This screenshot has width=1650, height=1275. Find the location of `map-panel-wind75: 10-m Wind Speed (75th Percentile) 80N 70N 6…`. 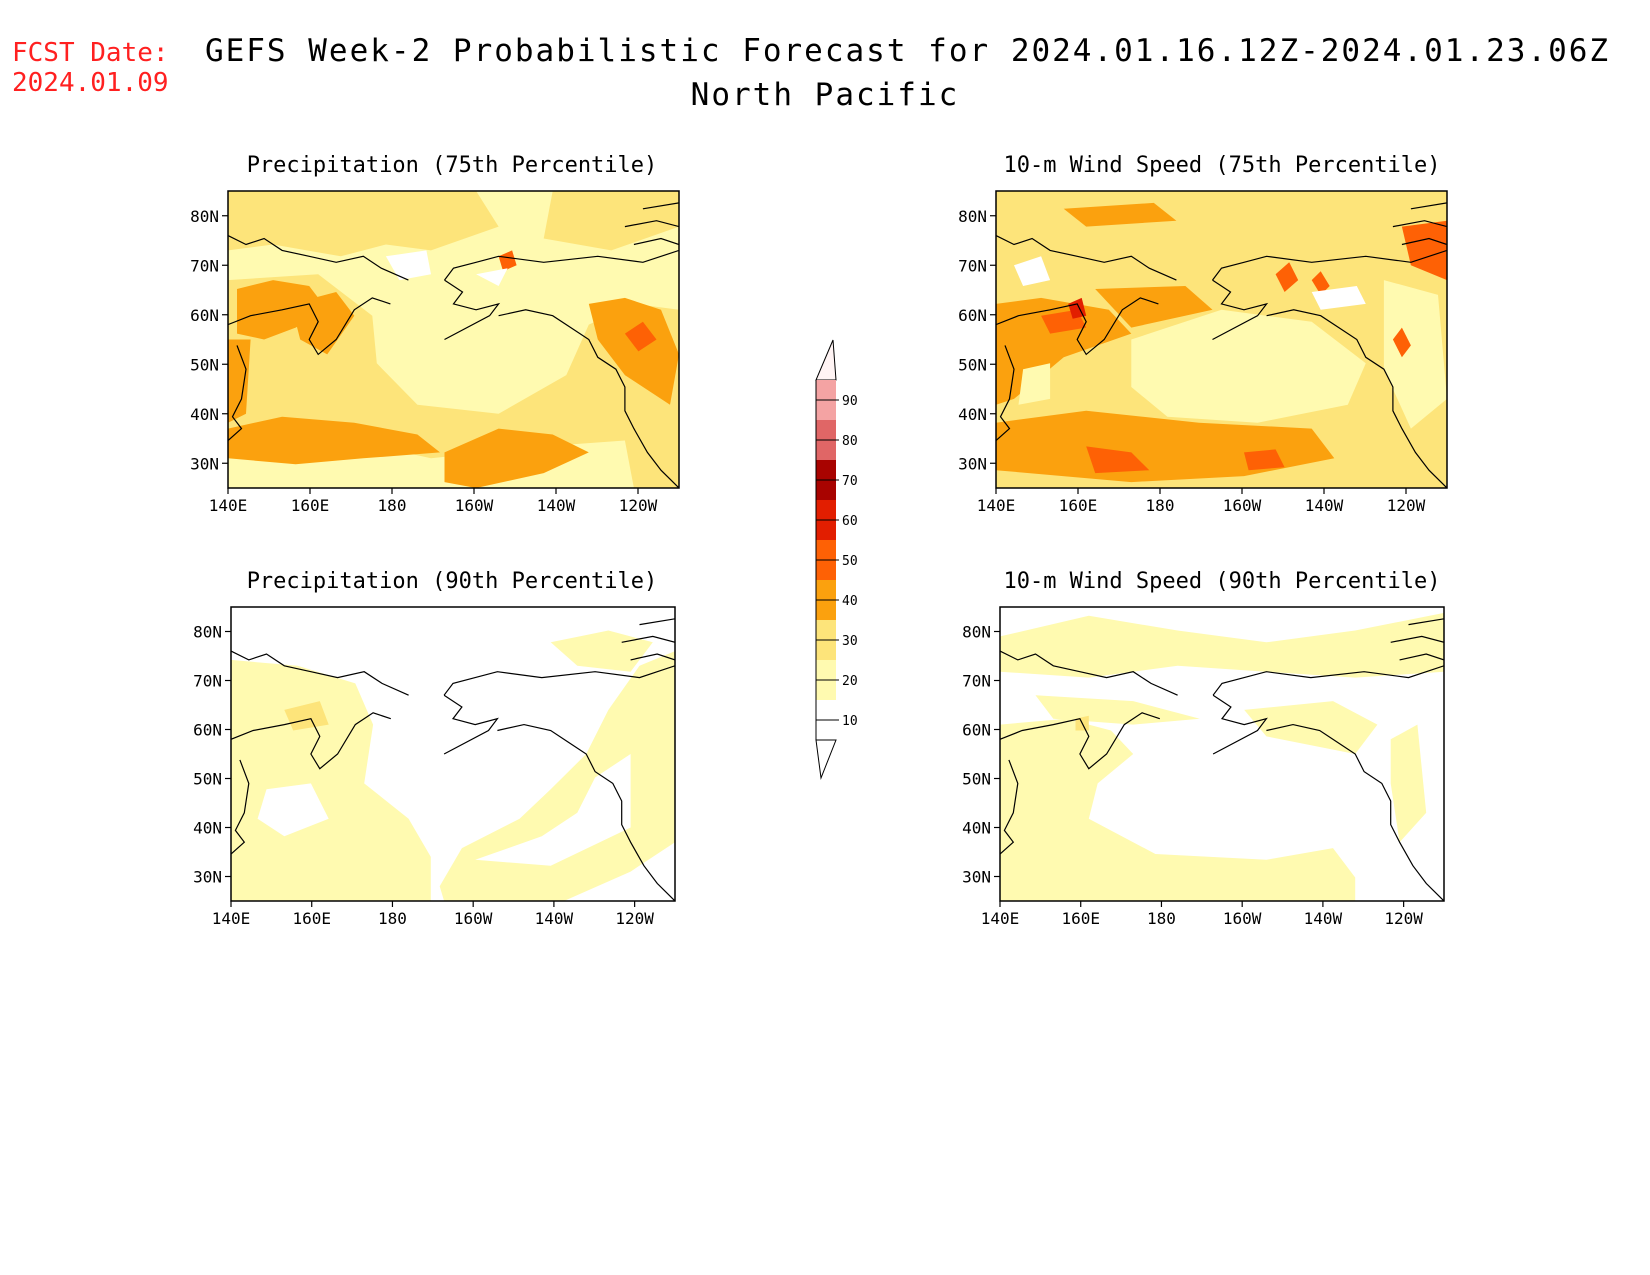

map-panel-wind75: 10-m Wind Speed (75th Percentile) 80N 70N 6… is located at coordinates (1203, 334).